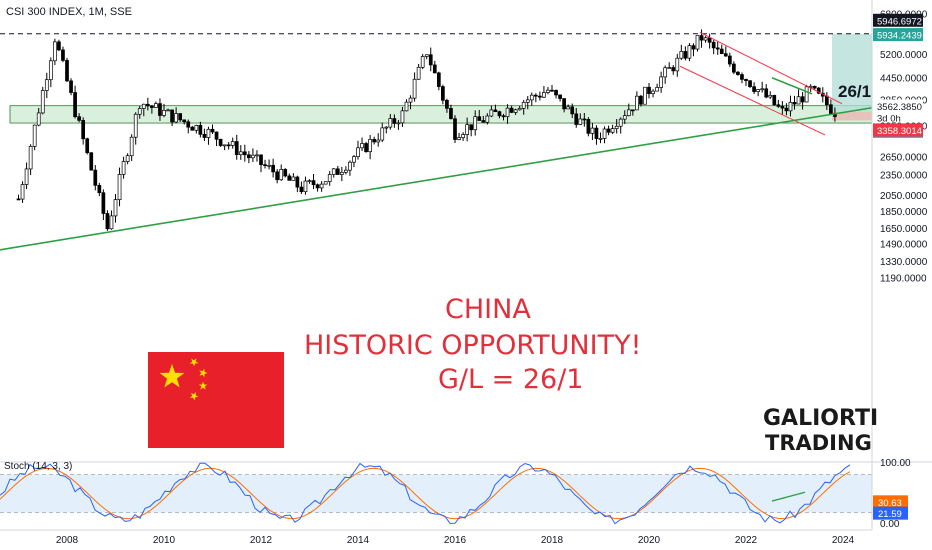 This screenshot has height=550, width=932. What do you see at coordinates (172, 376) in the screenshot?
I see `flag-big-star-icon` at bounding box center [172, 376].